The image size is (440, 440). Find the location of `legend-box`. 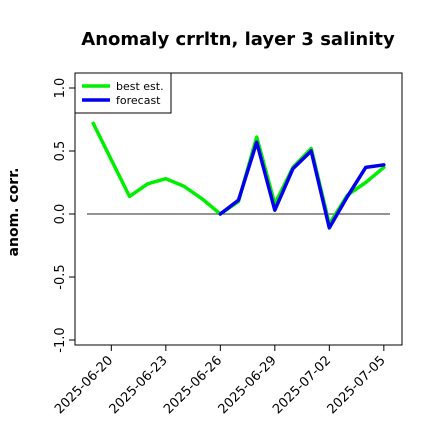

legend-box is located at coordinates (123, 93).